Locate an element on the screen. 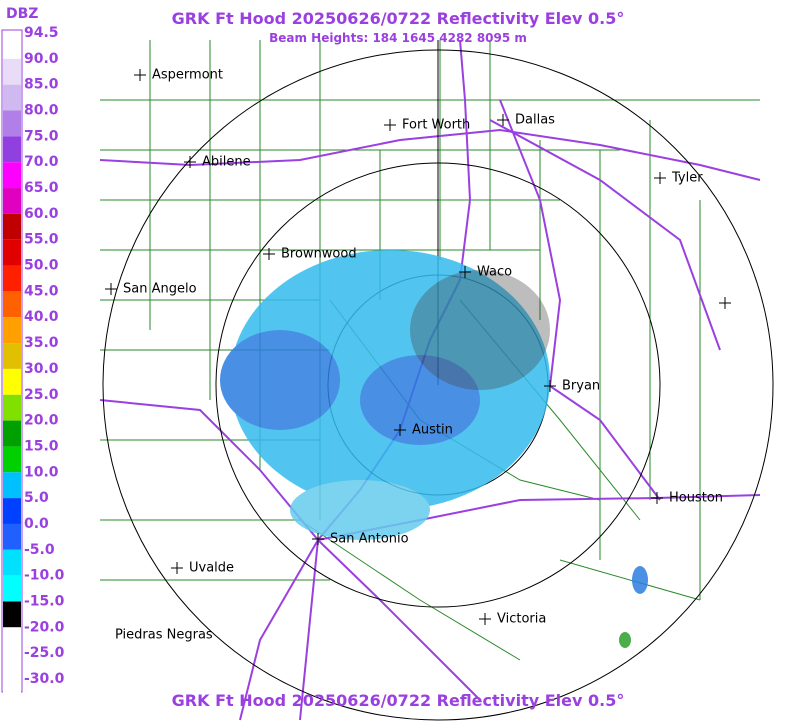 The image size is (797, 726). scale-label: 50.0 is located at coordinates (41, 266).